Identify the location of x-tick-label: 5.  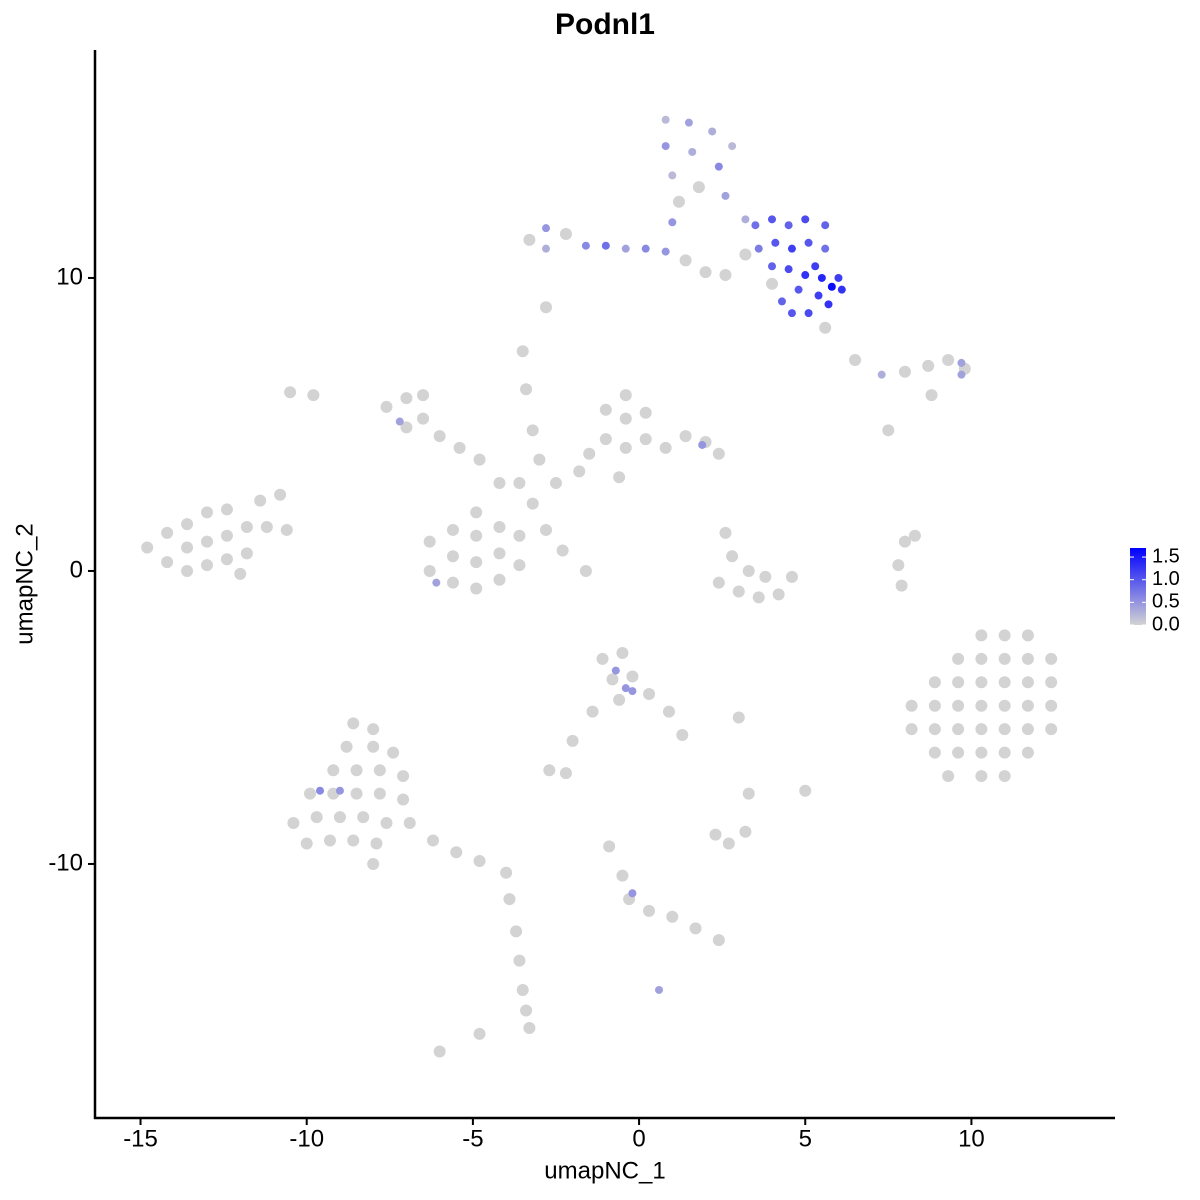
(805, 1138).